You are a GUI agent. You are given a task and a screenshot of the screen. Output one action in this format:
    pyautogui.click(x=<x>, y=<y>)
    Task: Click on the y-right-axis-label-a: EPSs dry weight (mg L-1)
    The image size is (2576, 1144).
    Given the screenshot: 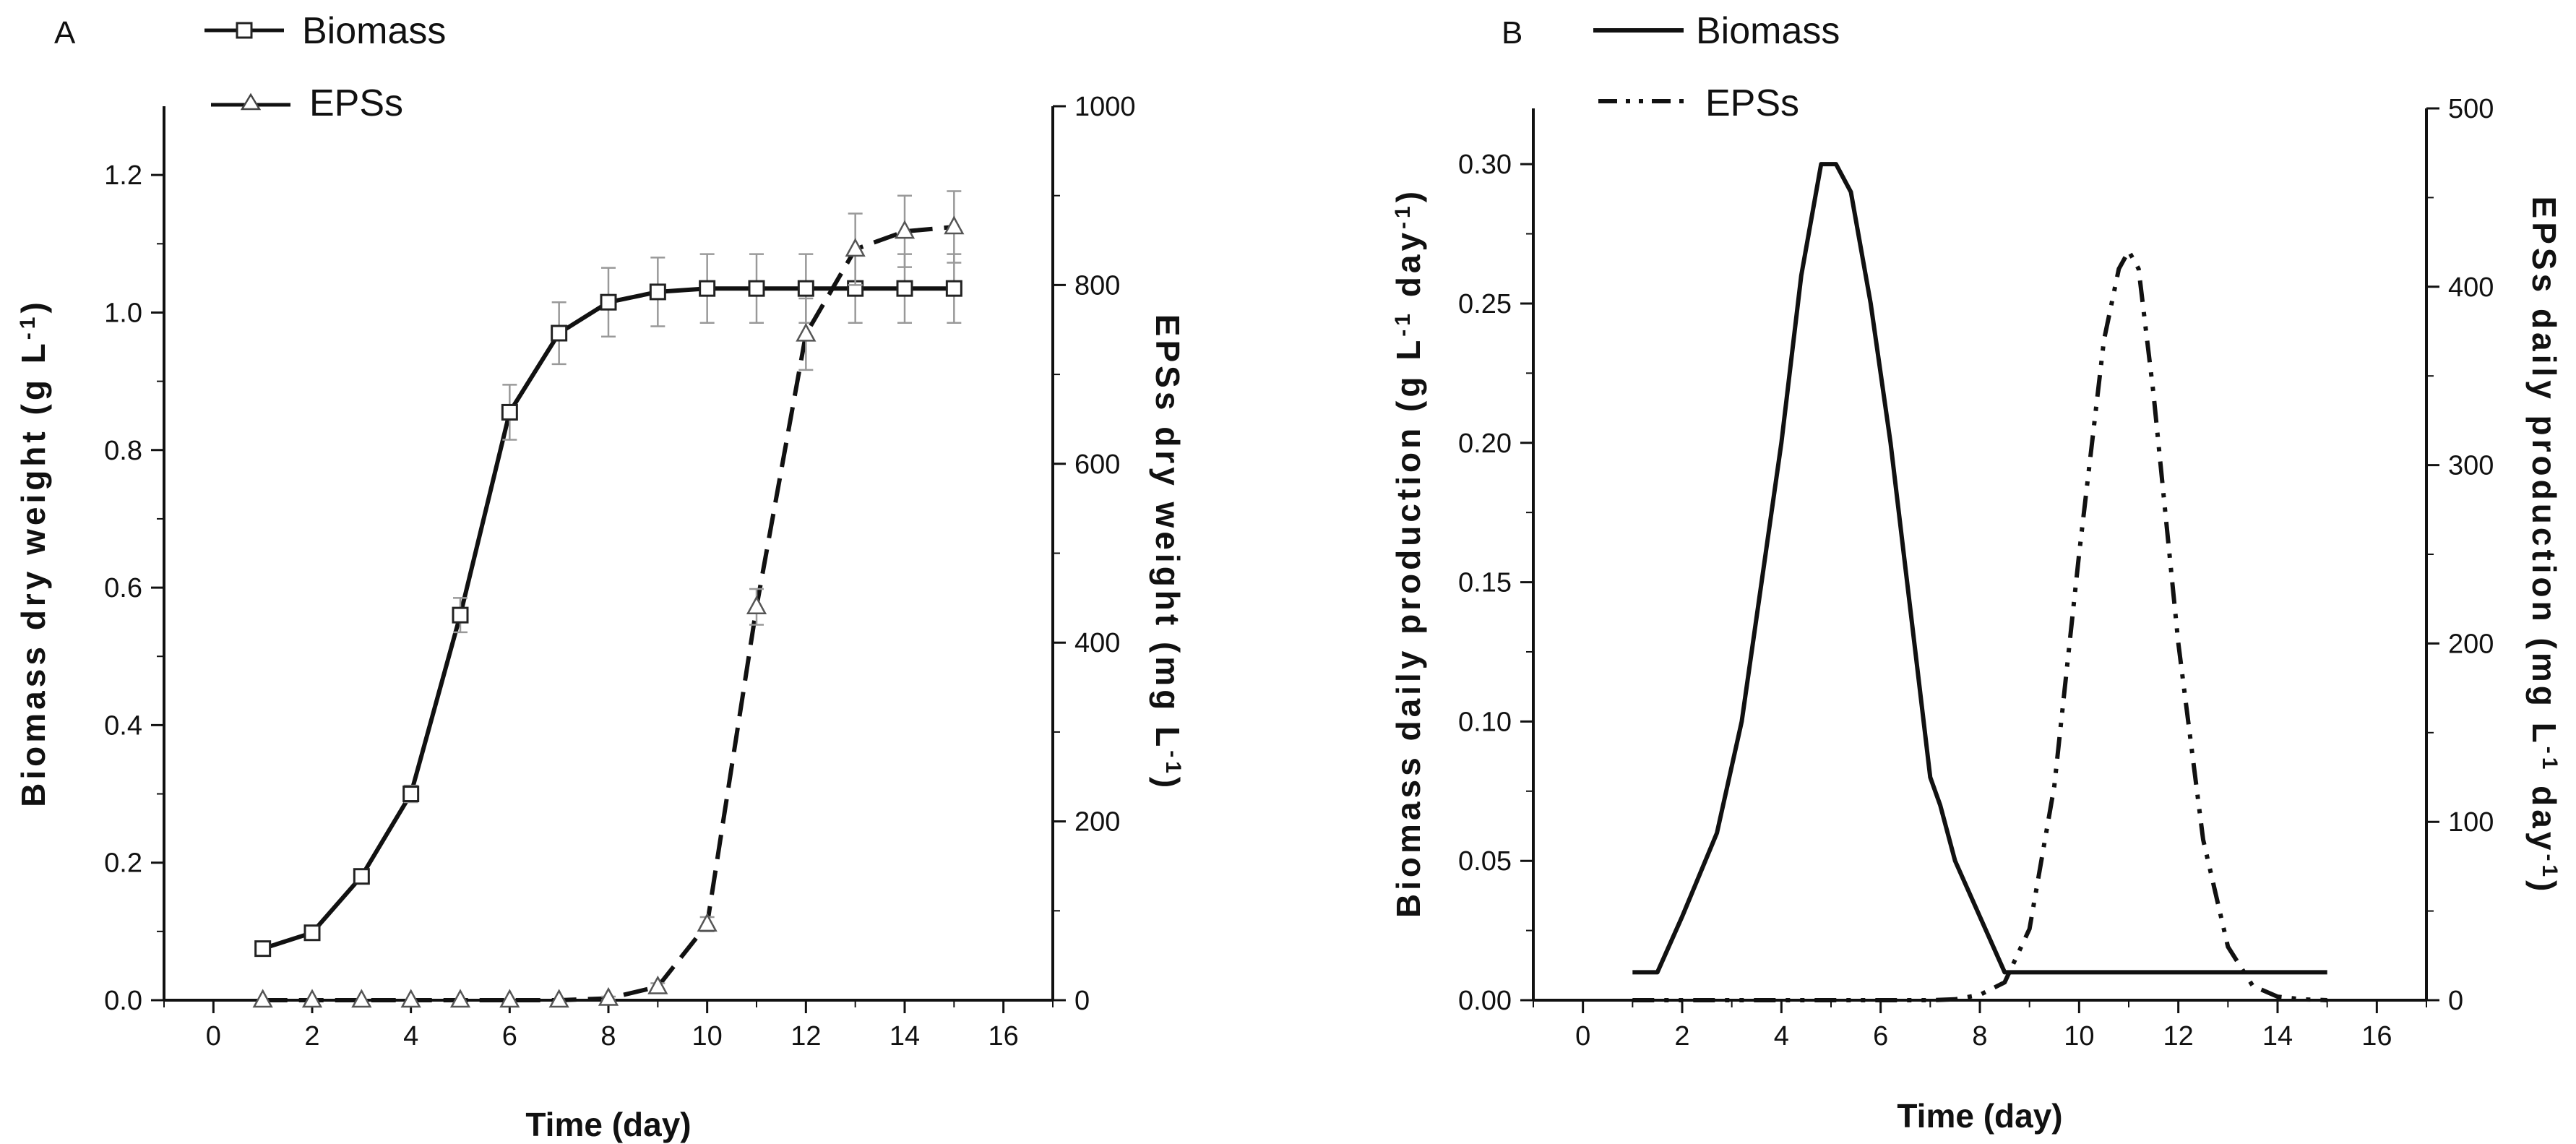 What is the action you would take?
    pyautogui.click(x=1167, y=552)
    